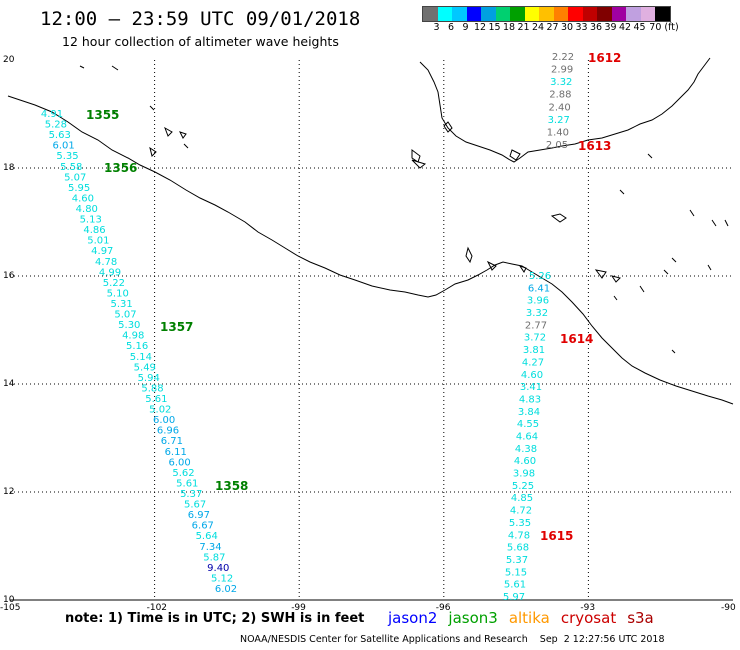  I want to click on swh-value: 7.34, so click(210, 547).